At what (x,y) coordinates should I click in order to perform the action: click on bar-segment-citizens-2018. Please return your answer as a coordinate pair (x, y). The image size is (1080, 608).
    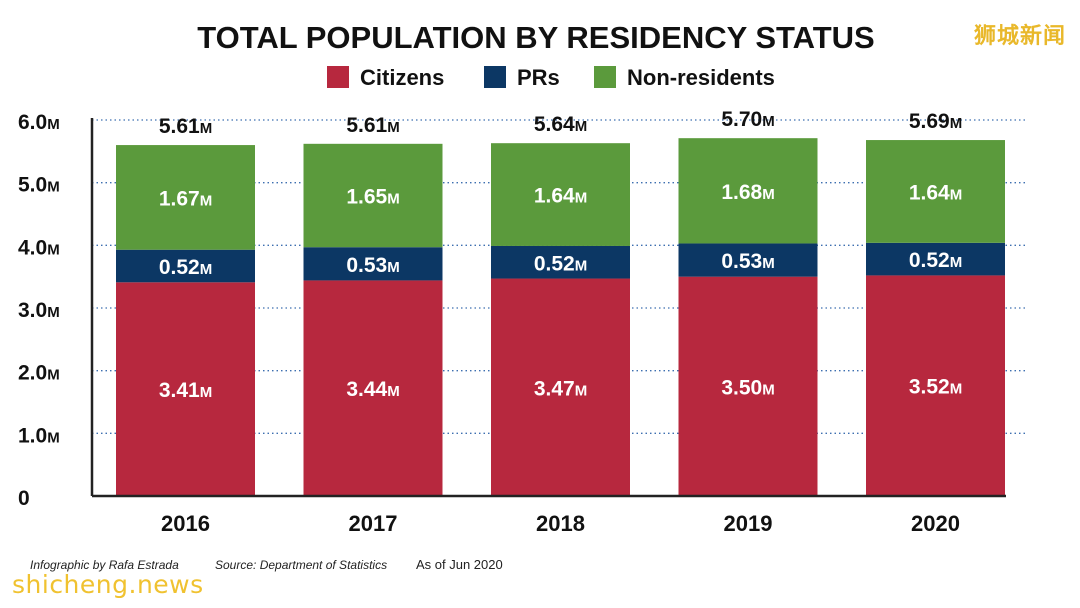
    Looking at the image, I should click on (560, 387).